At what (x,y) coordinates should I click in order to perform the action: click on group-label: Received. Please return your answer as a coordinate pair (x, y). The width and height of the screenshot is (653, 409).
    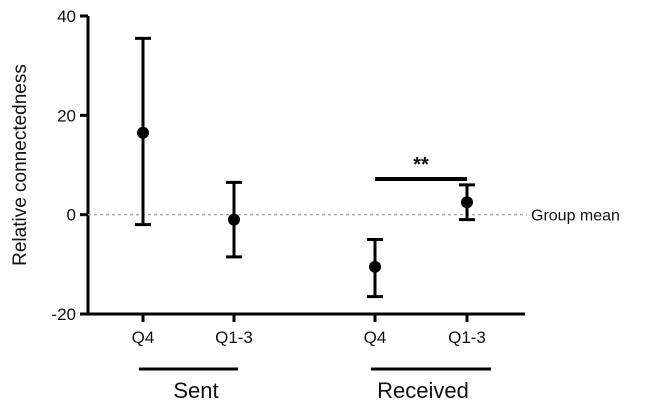
    Looking at the image, I should click on (423, 390).